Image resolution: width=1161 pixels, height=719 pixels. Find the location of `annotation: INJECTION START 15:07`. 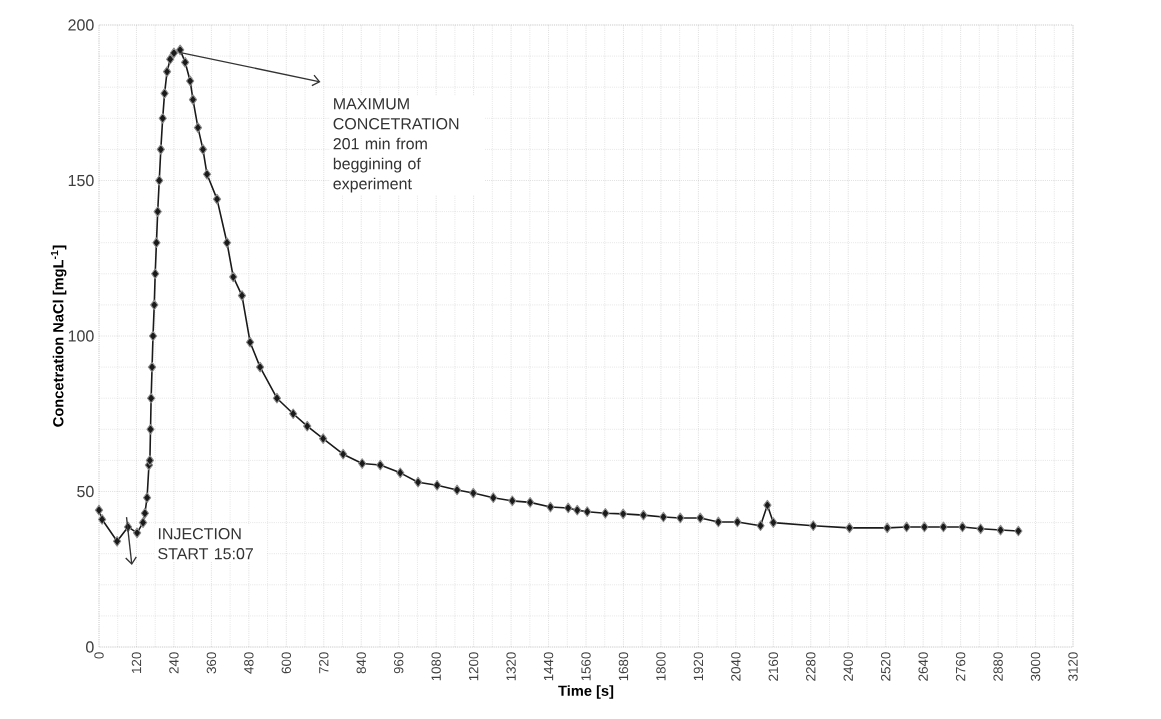

annotation: INJECTION START 15:07 is located at coordinates (205, 544).